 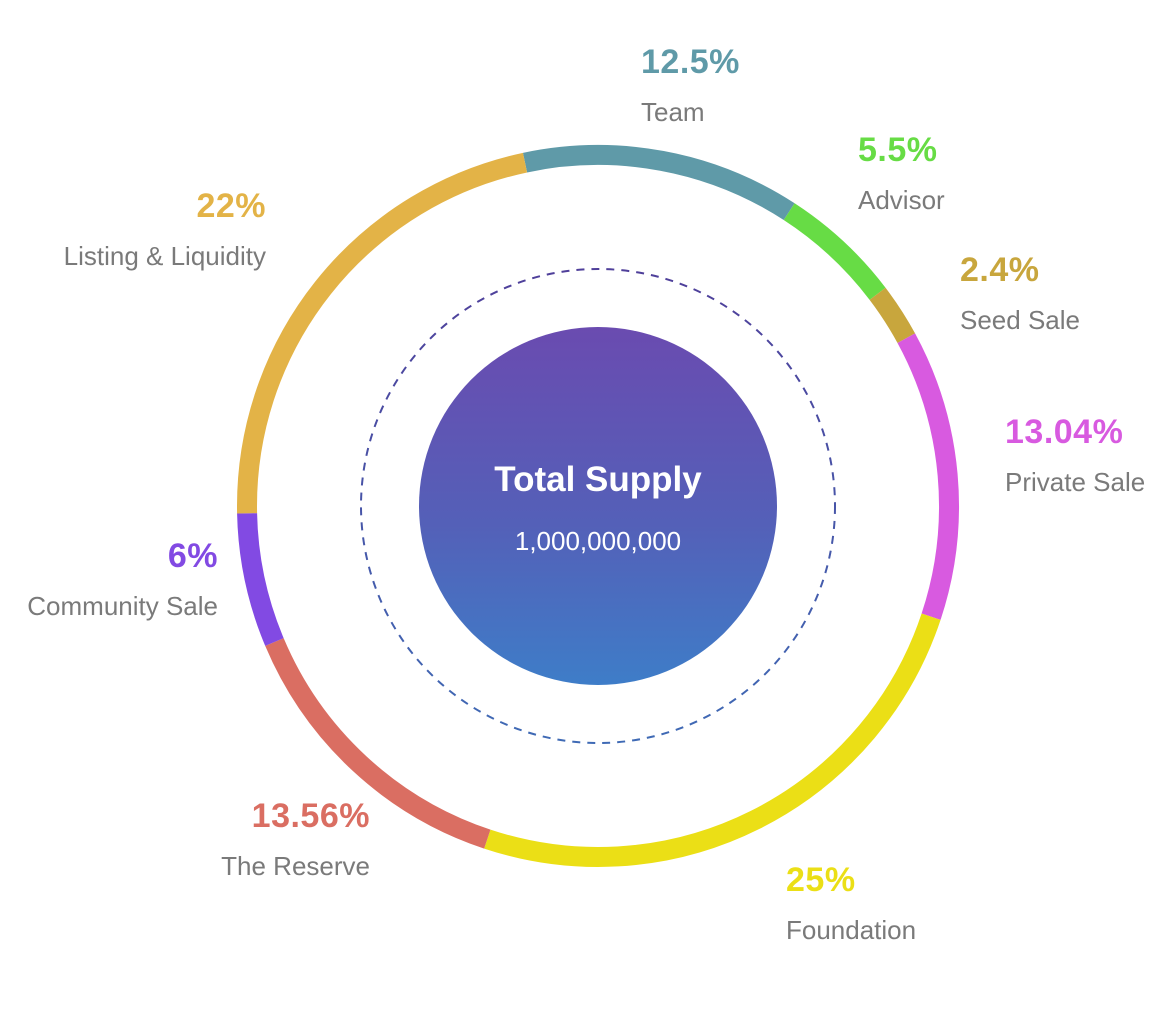 I want to click on donut-segment-the-reserve, so click(x=378, y=743).